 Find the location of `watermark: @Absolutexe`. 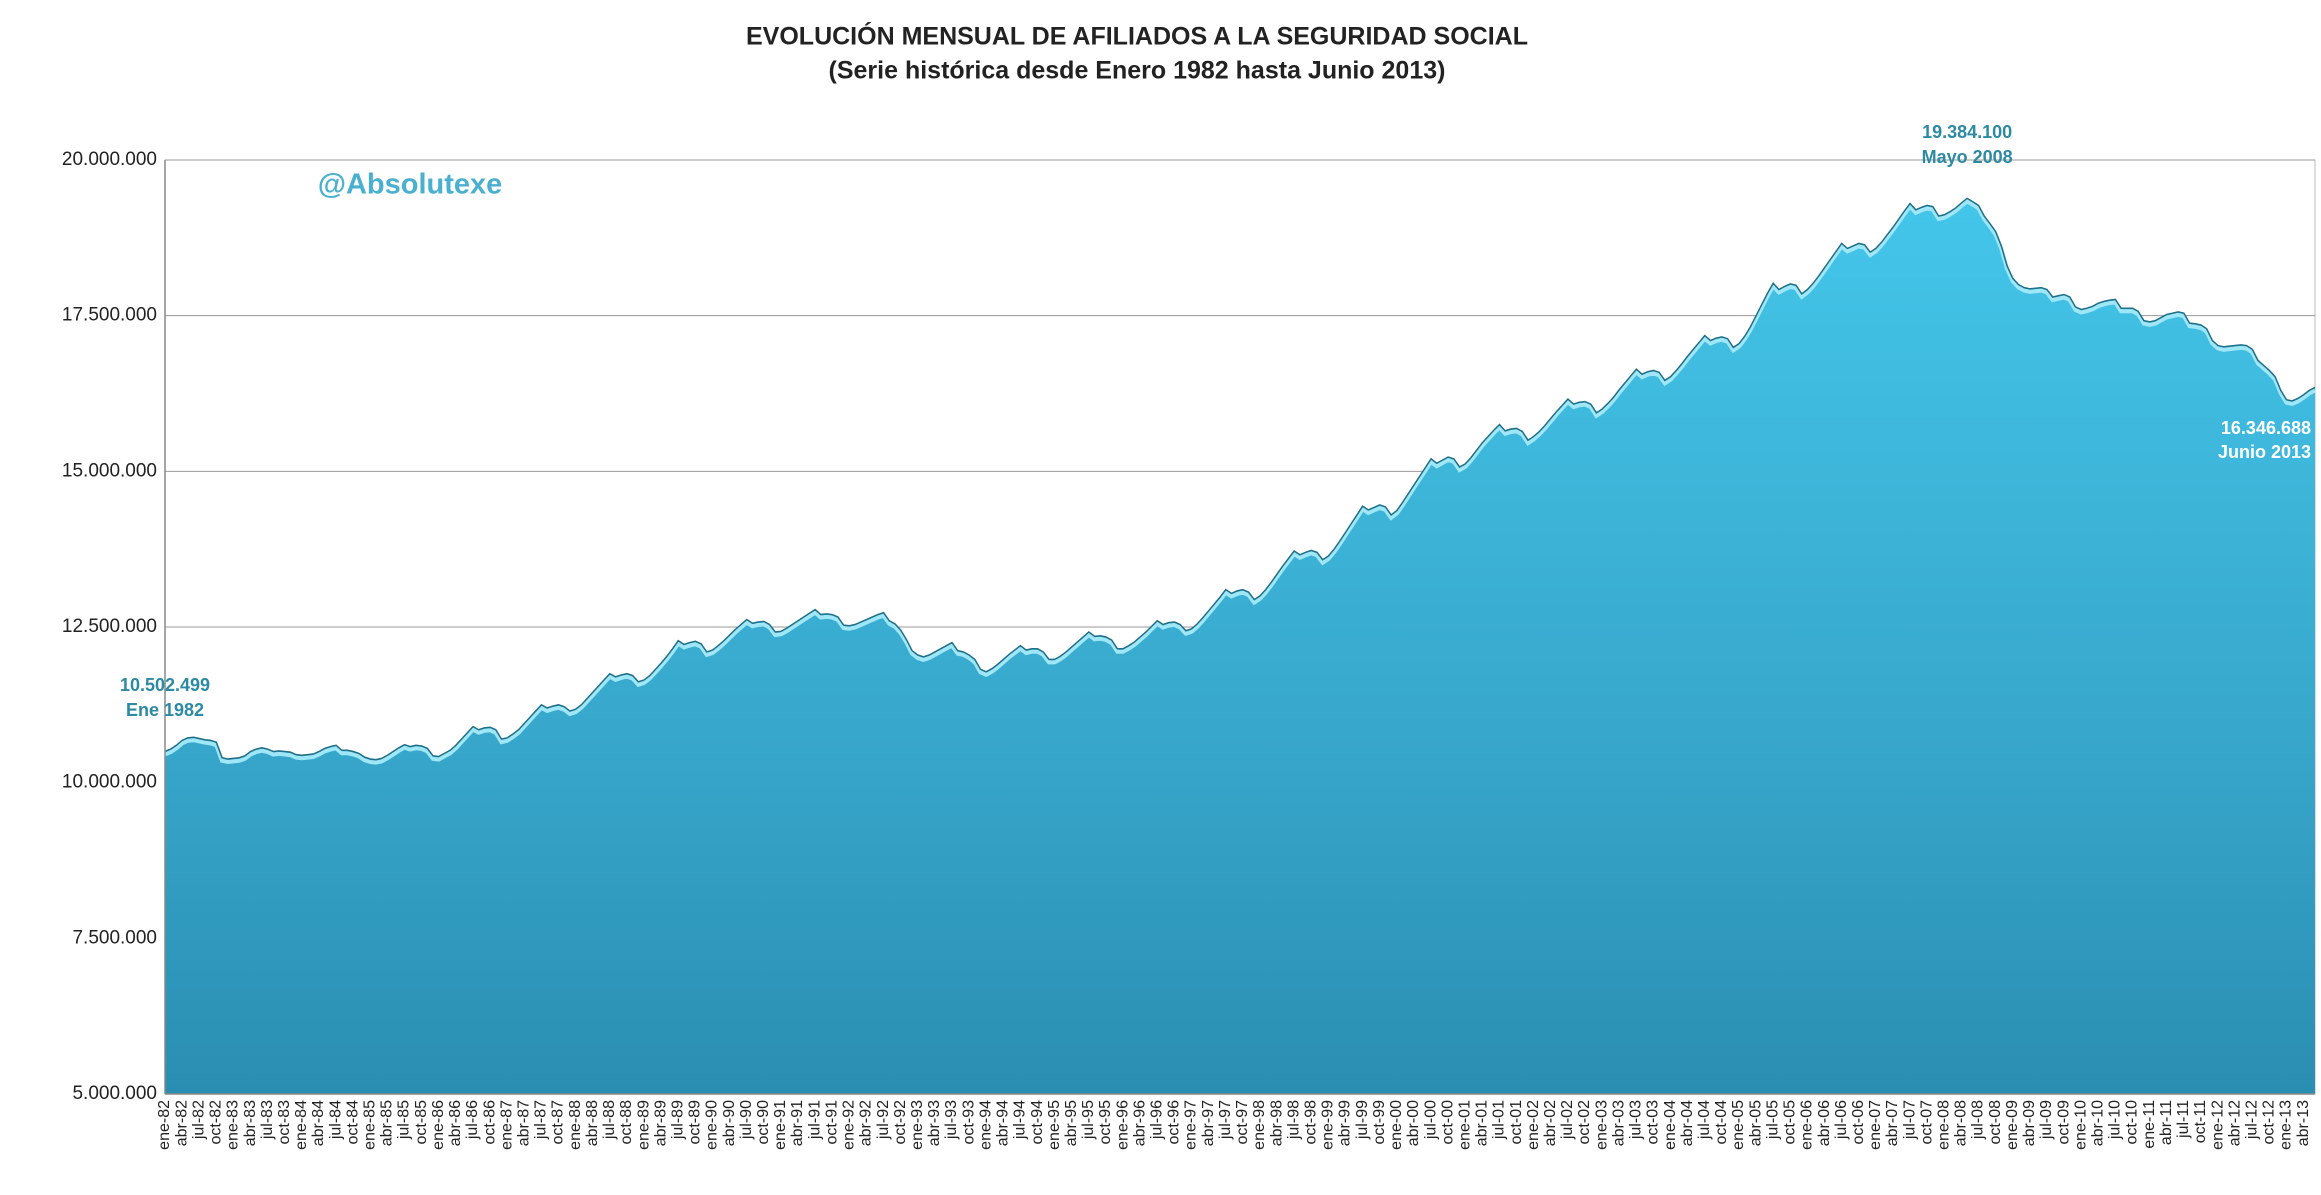

watermark: @Absolutexe is located at coordinates (410, 185).